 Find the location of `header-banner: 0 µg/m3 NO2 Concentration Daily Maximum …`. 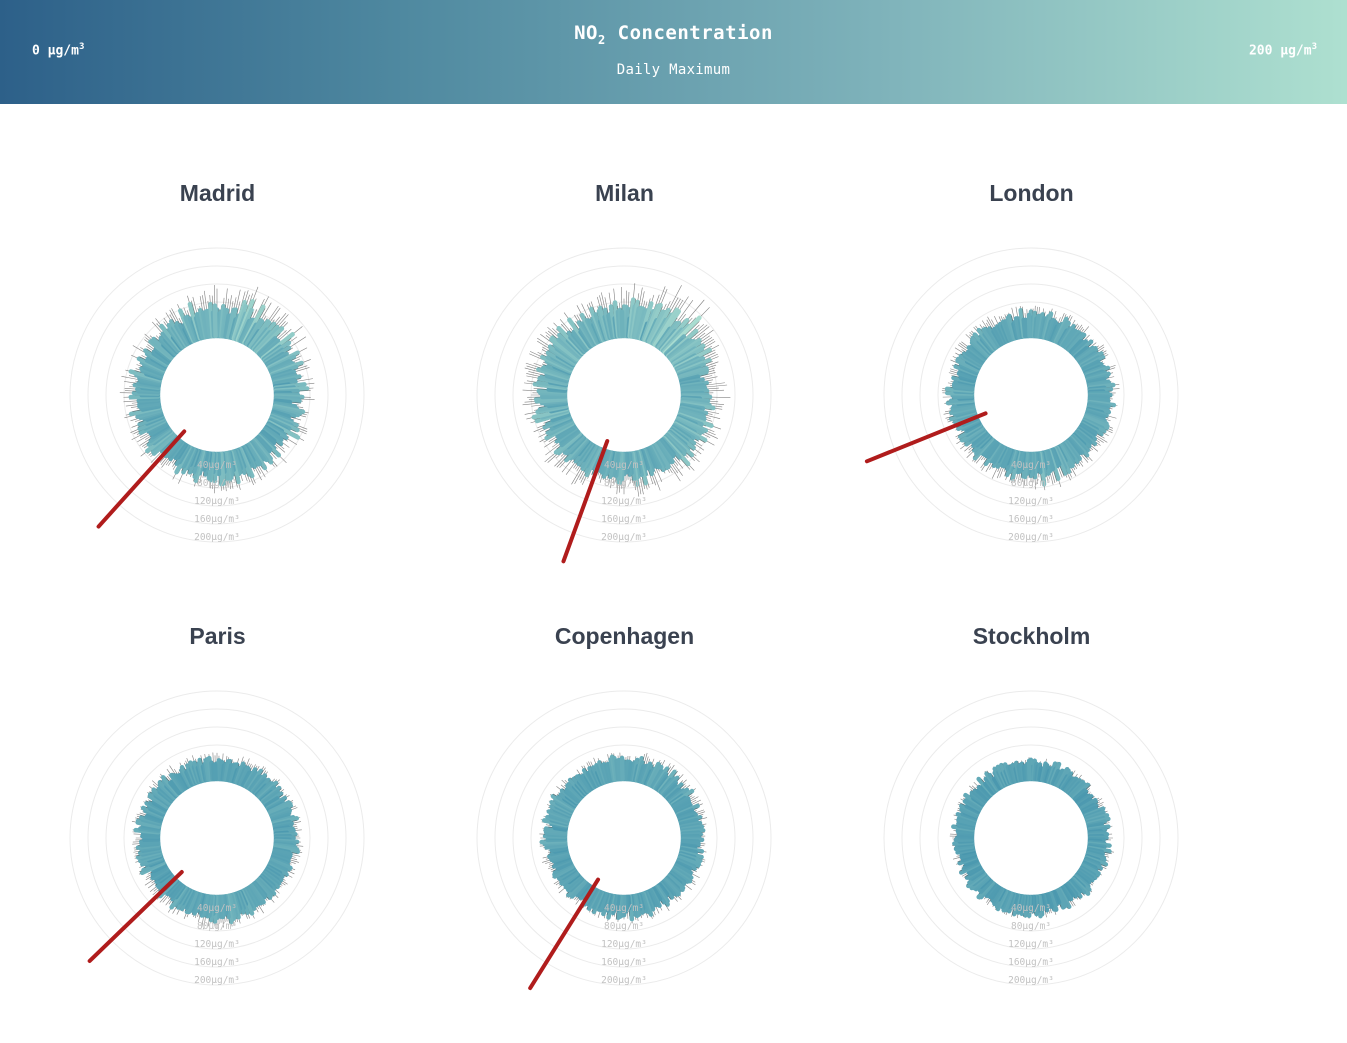

header-banner: 0 µg/m3 NO2 Concentration Daily Maximum … is located at coordinates (673, 52).